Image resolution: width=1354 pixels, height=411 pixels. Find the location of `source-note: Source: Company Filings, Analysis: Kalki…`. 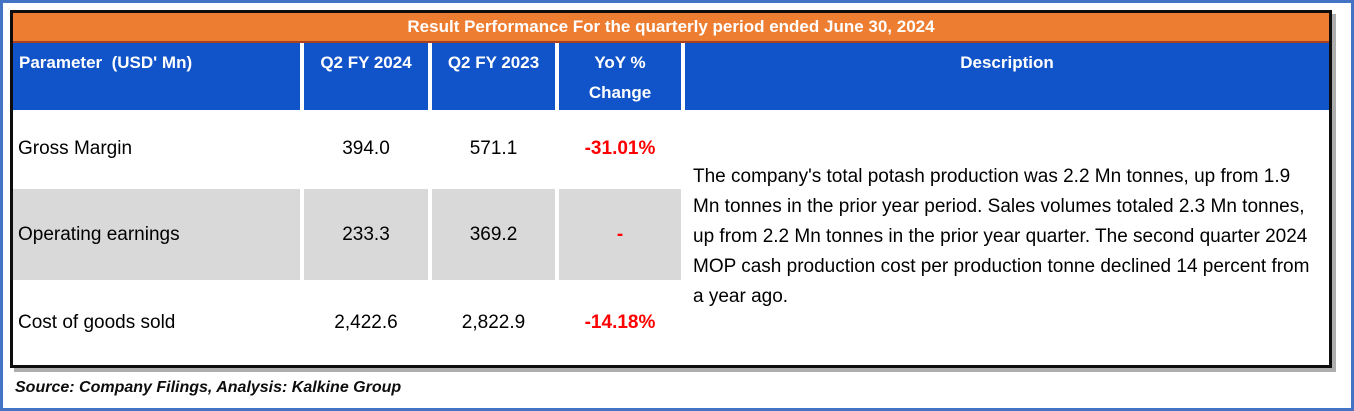

source-note: Source: Company Filings, Analysis: Kalki… is located at coordinates (208, 387).